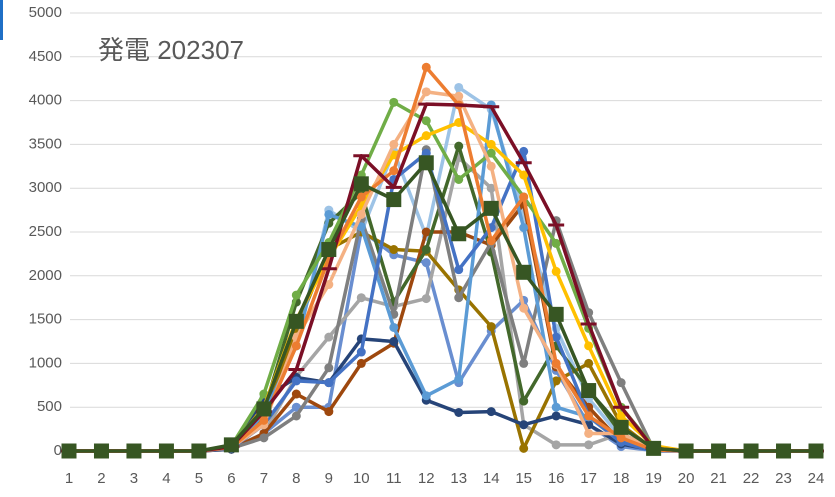 The image size is (835, 497). I want to click on x-tick-label: 22, so click(751, 478).